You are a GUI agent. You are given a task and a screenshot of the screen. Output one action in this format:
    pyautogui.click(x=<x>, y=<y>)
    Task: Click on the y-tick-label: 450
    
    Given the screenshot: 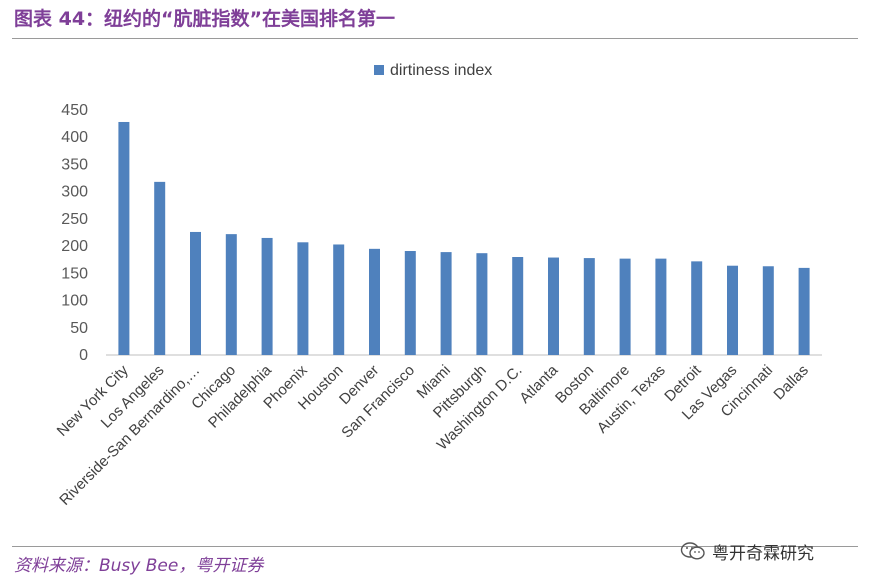 What is the action you would take?
    pyautogui.click(x=74, y=110)
    